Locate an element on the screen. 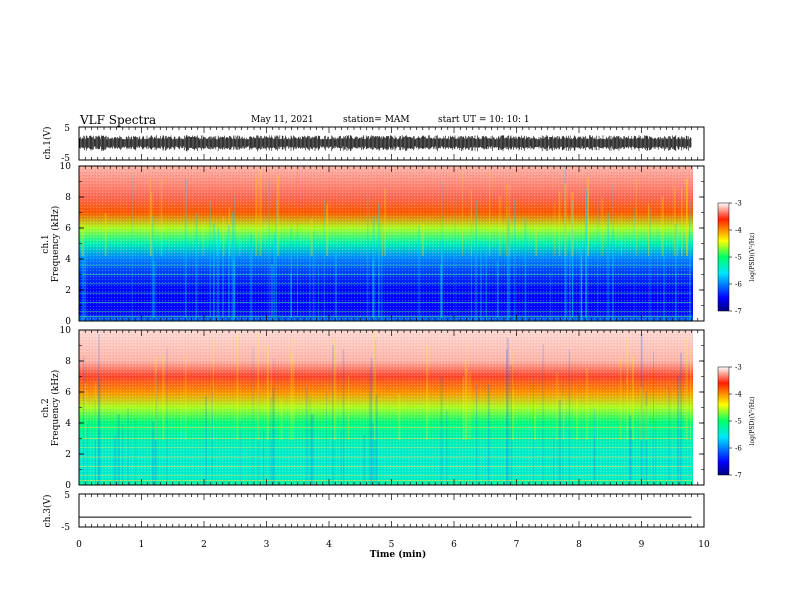 Image resolution: width=792 pixels, height=612 pixels. ch3-ytick-bottom: -5 is located at coordinates (65, 528).